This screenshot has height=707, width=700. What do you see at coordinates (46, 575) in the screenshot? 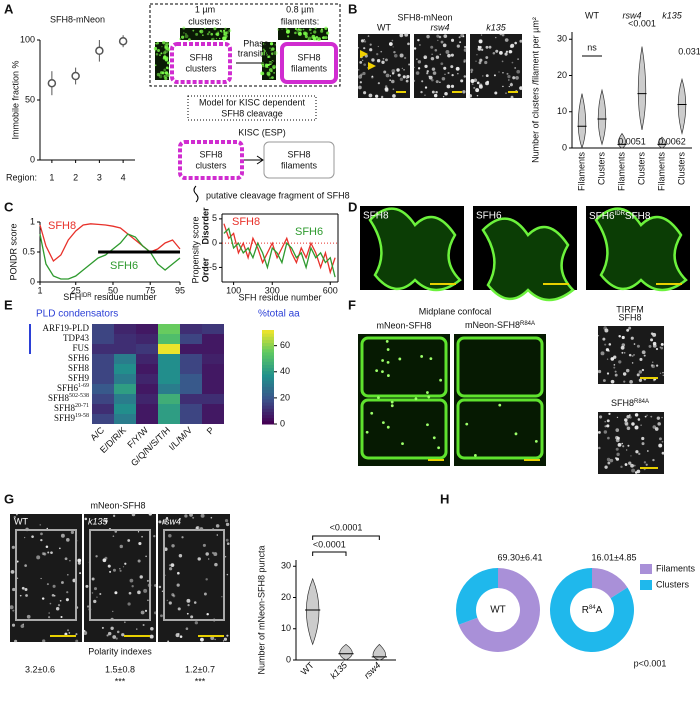
I see `cell-wall` at bounding box center [46, 575].